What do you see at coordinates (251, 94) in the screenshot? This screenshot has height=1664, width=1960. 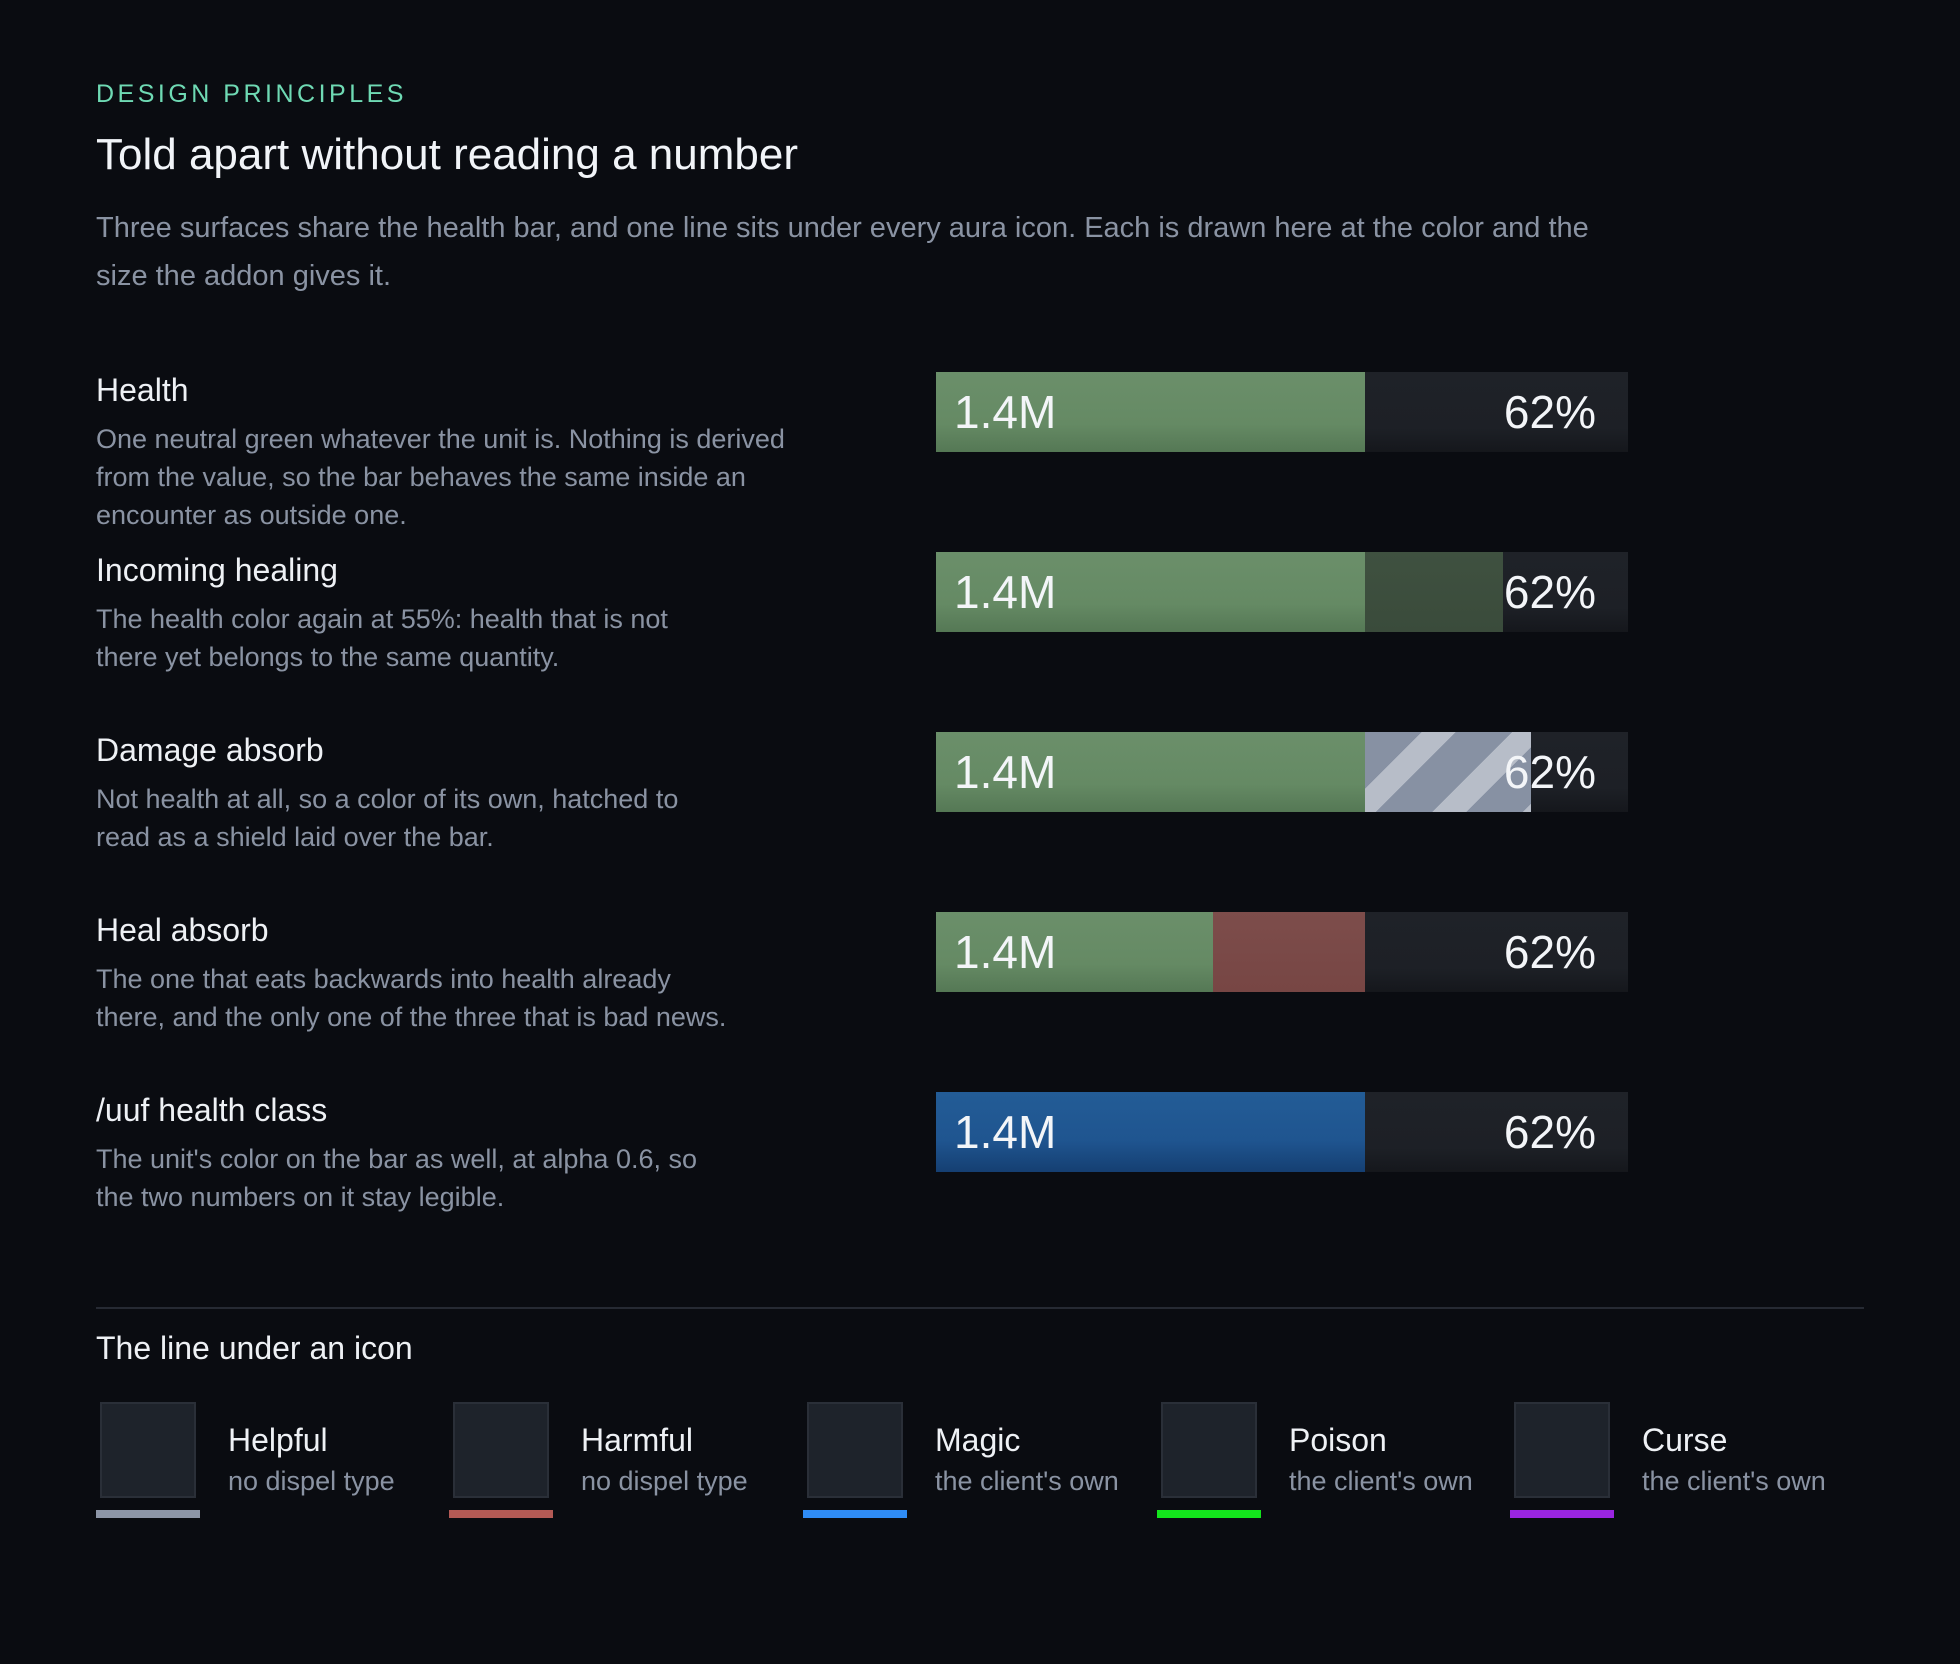 I see `eyebrow-label: DESIGN PRINCIPLES` at bounding box center [251, 94].